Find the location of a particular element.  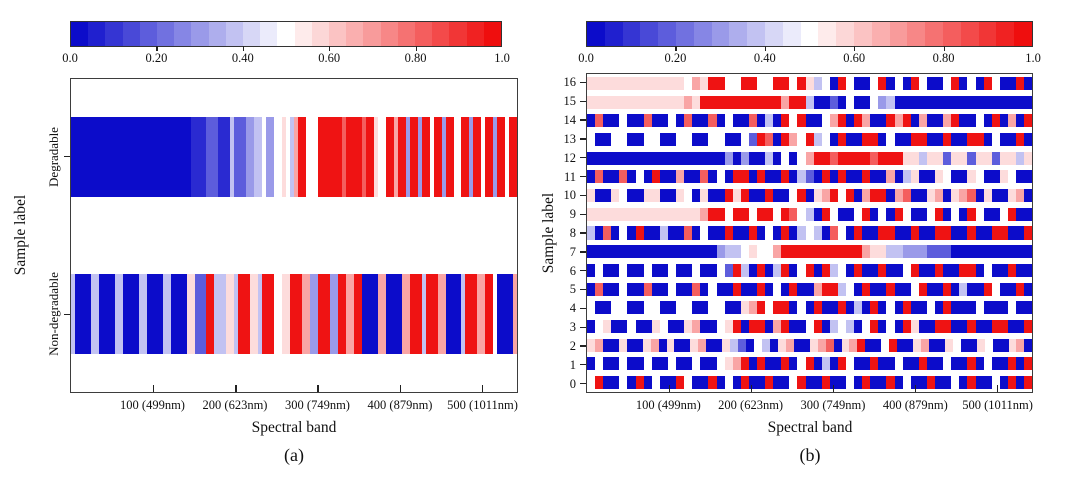

x-tick-label: 100 (499nm) is located at coordinates (668, 405).